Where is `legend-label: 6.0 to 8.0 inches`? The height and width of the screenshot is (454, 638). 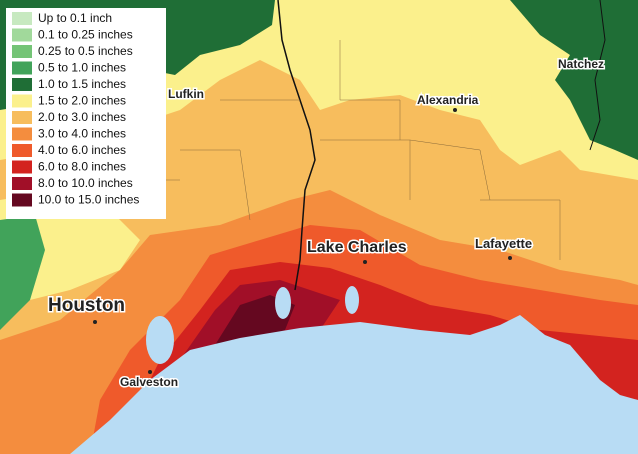 legend-label: 6.0 to 8.0 inches is located at coordinates (82, 167).